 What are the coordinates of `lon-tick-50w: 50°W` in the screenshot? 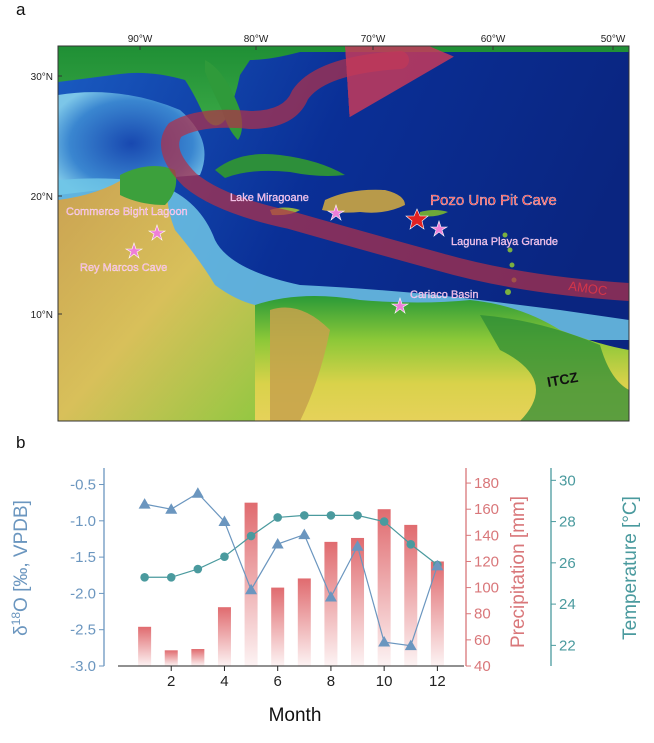 It's located at (613, 39).